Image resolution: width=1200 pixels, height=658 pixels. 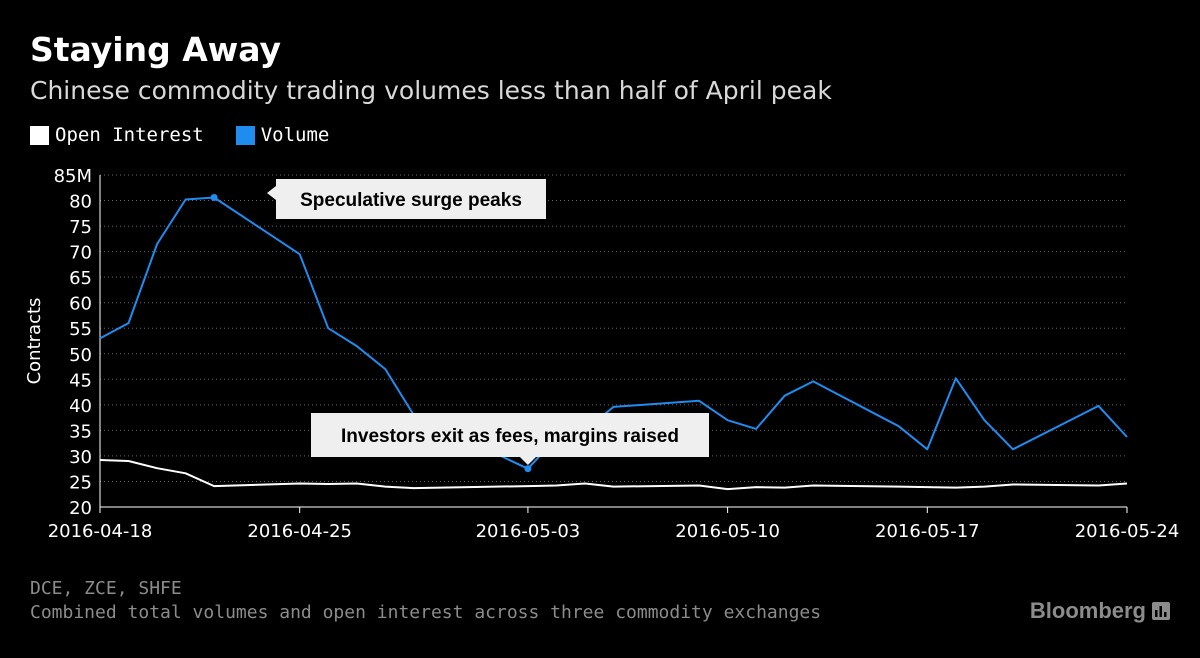 What do you see at coordinates (1087, 610) in the screenshot?
I see `brand-label: Bloomberg` at bounding box center [1087, 610].